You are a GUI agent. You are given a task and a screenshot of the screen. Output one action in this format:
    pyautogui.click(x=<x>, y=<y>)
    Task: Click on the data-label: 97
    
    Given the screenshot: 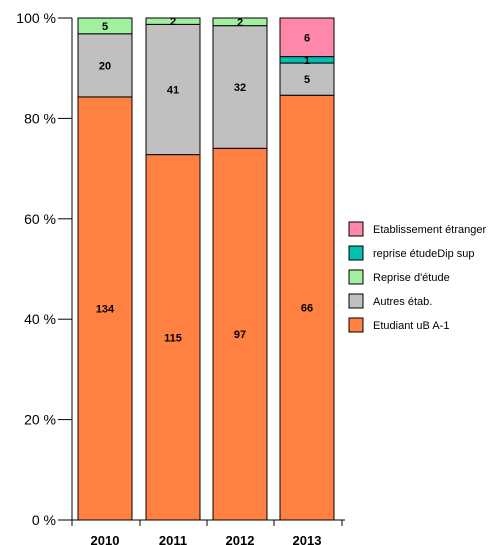 What is the action you would take?
    pyautogui.click(x=240, y=335)
    